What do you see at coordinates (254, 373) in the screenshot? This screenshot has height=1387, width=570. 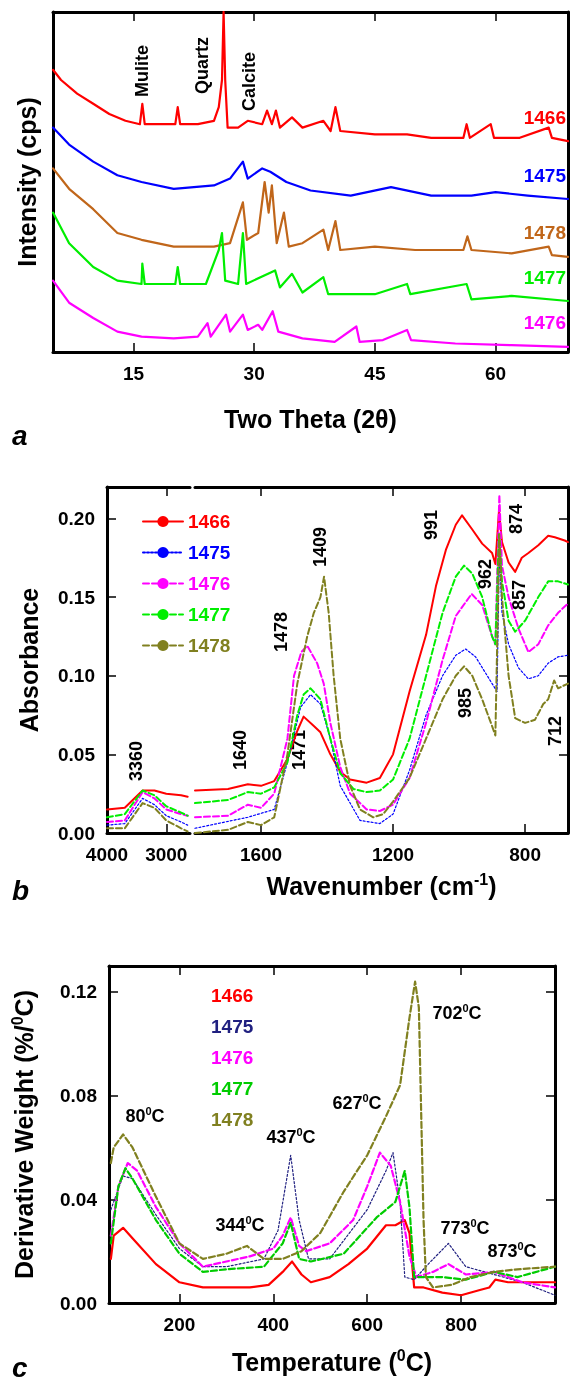 I see `x-tick-label: 30` at bounding box center [254, 373].